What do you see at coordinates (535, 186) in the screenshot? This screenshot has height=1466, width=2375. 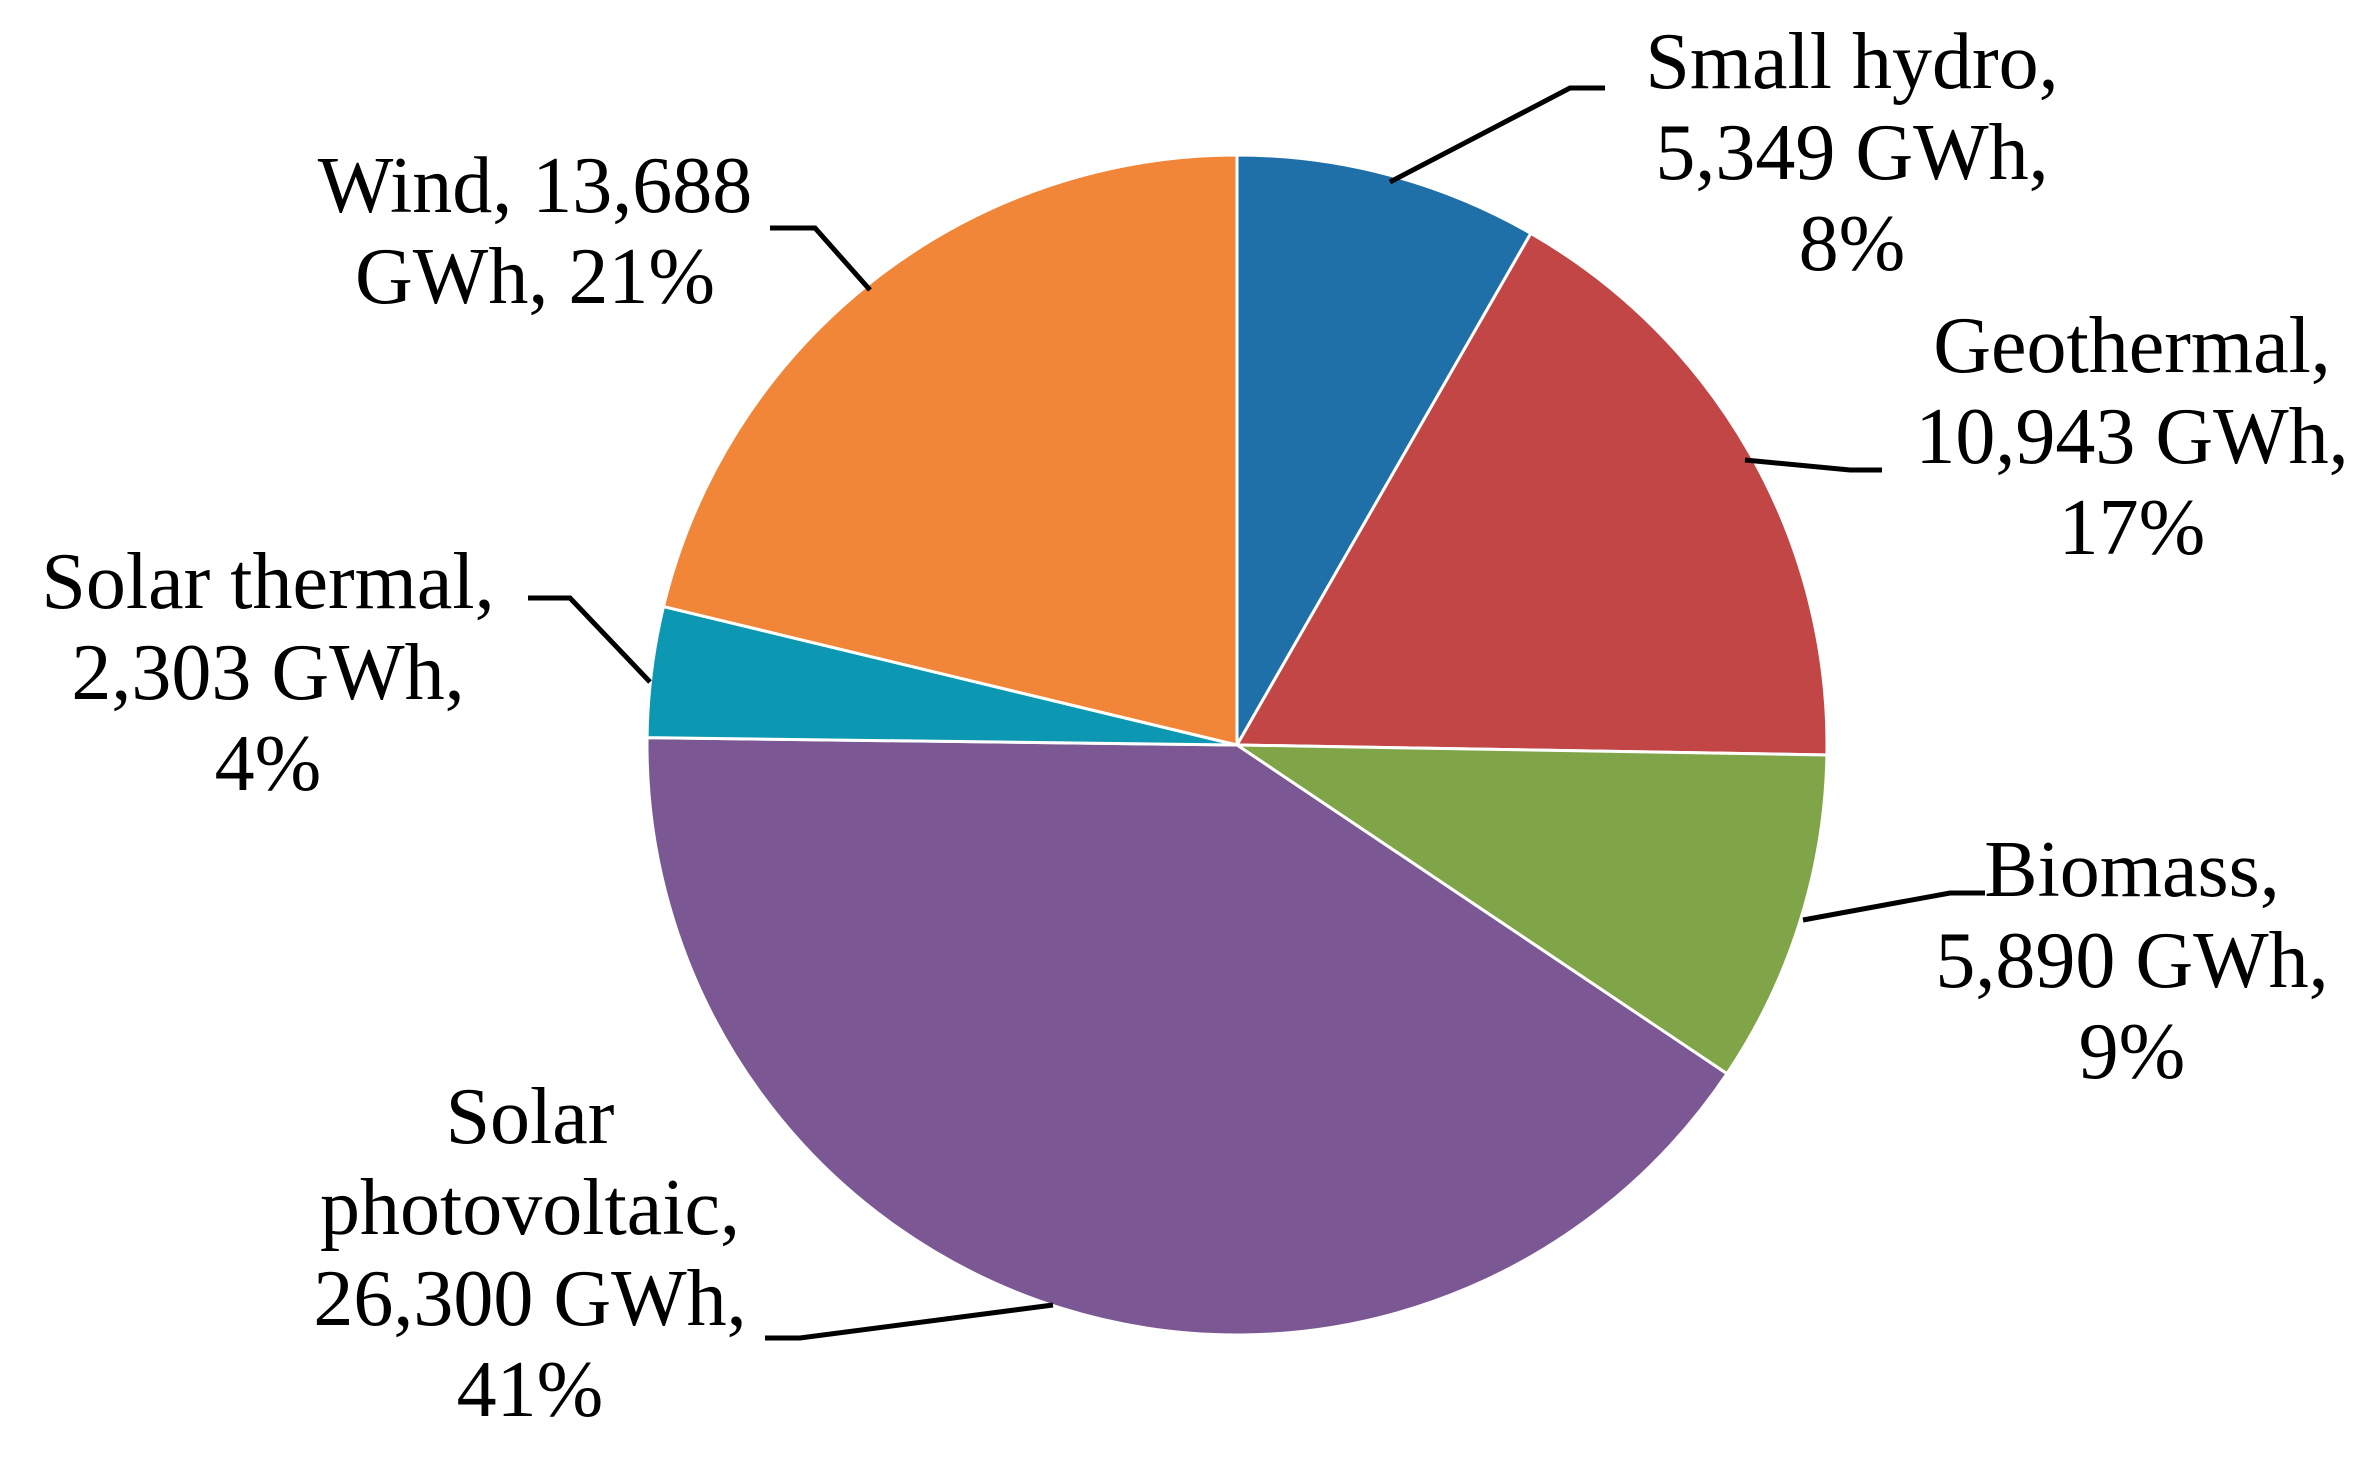 I see `data-label-line: Wind, 13,688` at bounding box center [535, 186].